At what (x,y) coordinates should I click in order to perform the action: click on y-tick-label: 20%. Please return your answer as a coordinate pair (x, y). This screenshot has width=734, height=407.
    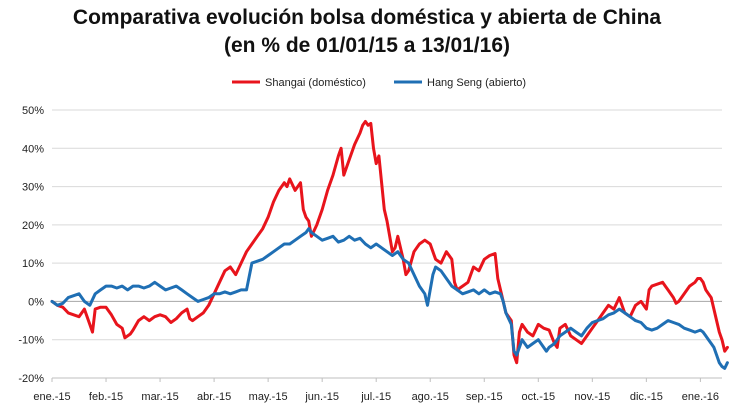
    Looking at the image, I should click on (33, 226).